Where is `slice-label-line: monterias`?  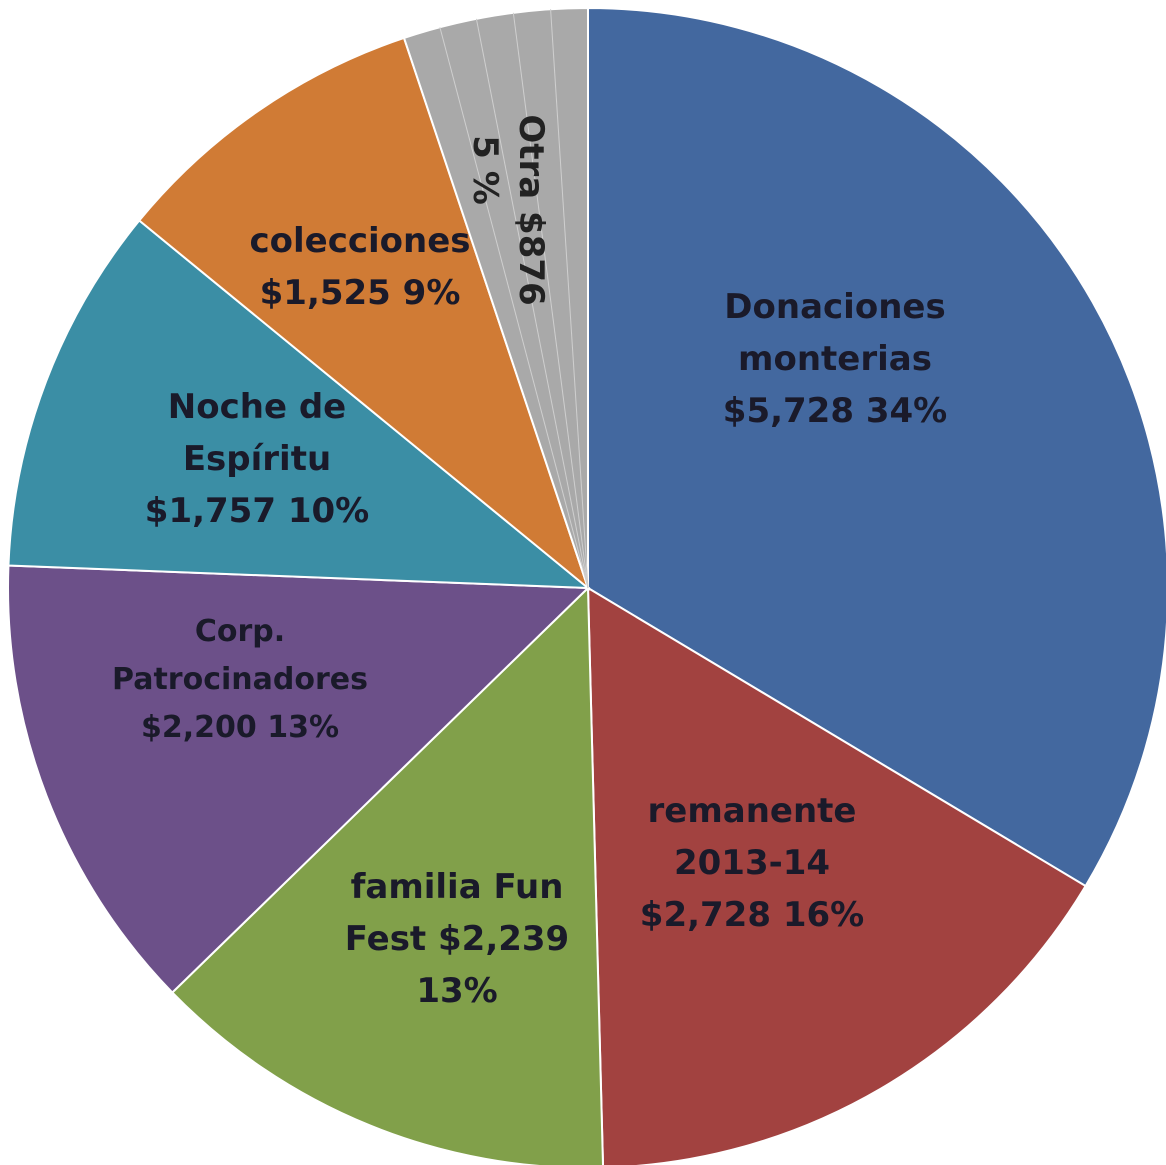
slice-label-line: monterias is located at coordinates (835, 359).